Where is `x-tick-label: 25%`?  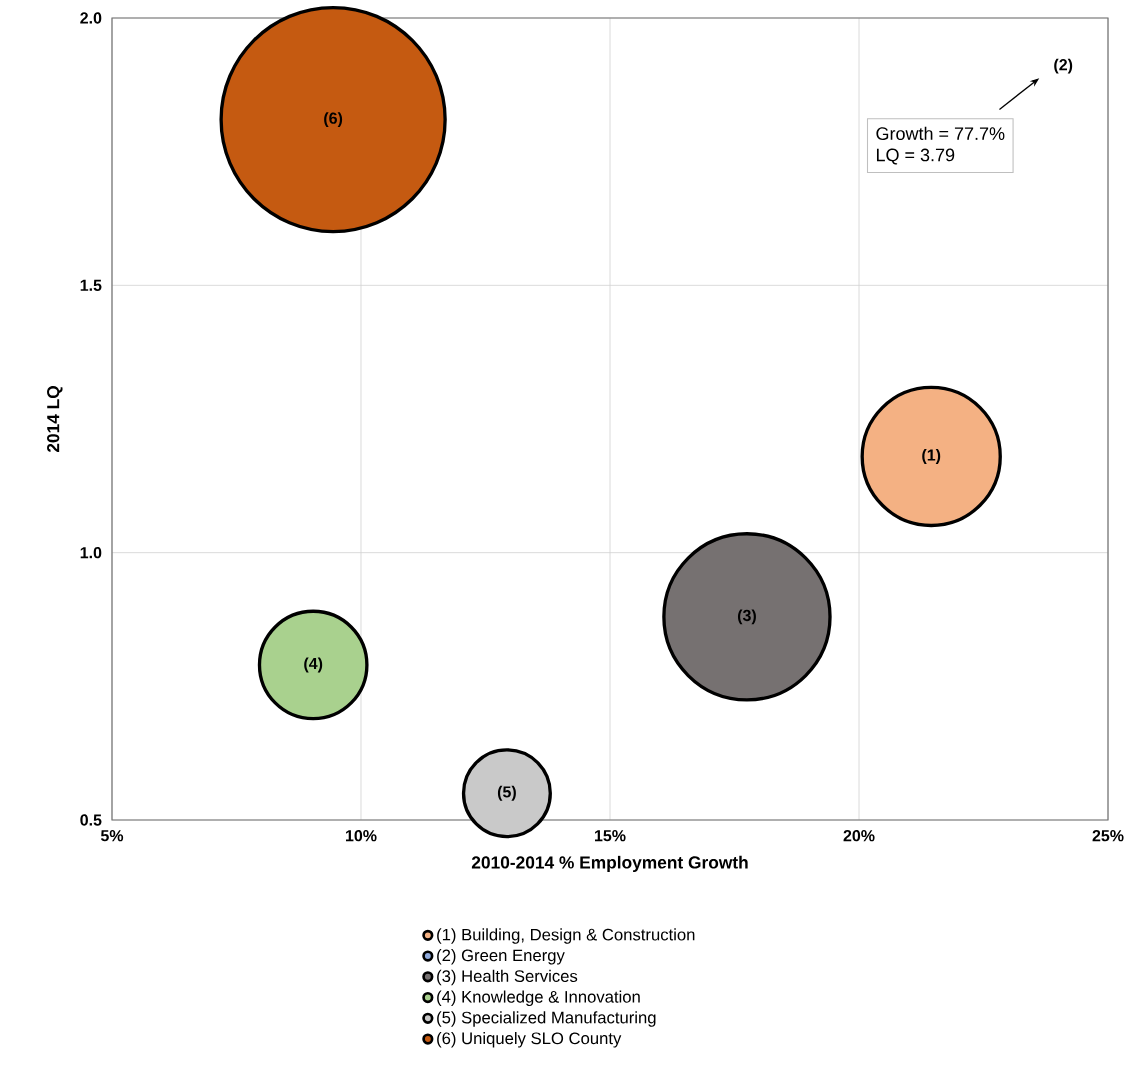
x-tick-label: 25% is located at coordinates (1108, 836).